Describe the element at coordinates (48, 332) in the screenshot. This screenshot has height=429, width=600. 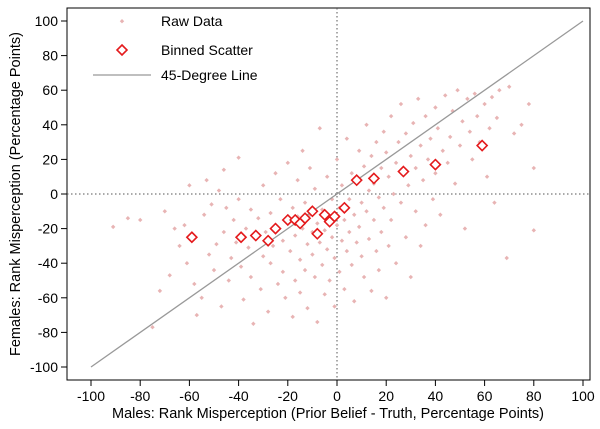
I see `y-tick-label: -80` at that location.